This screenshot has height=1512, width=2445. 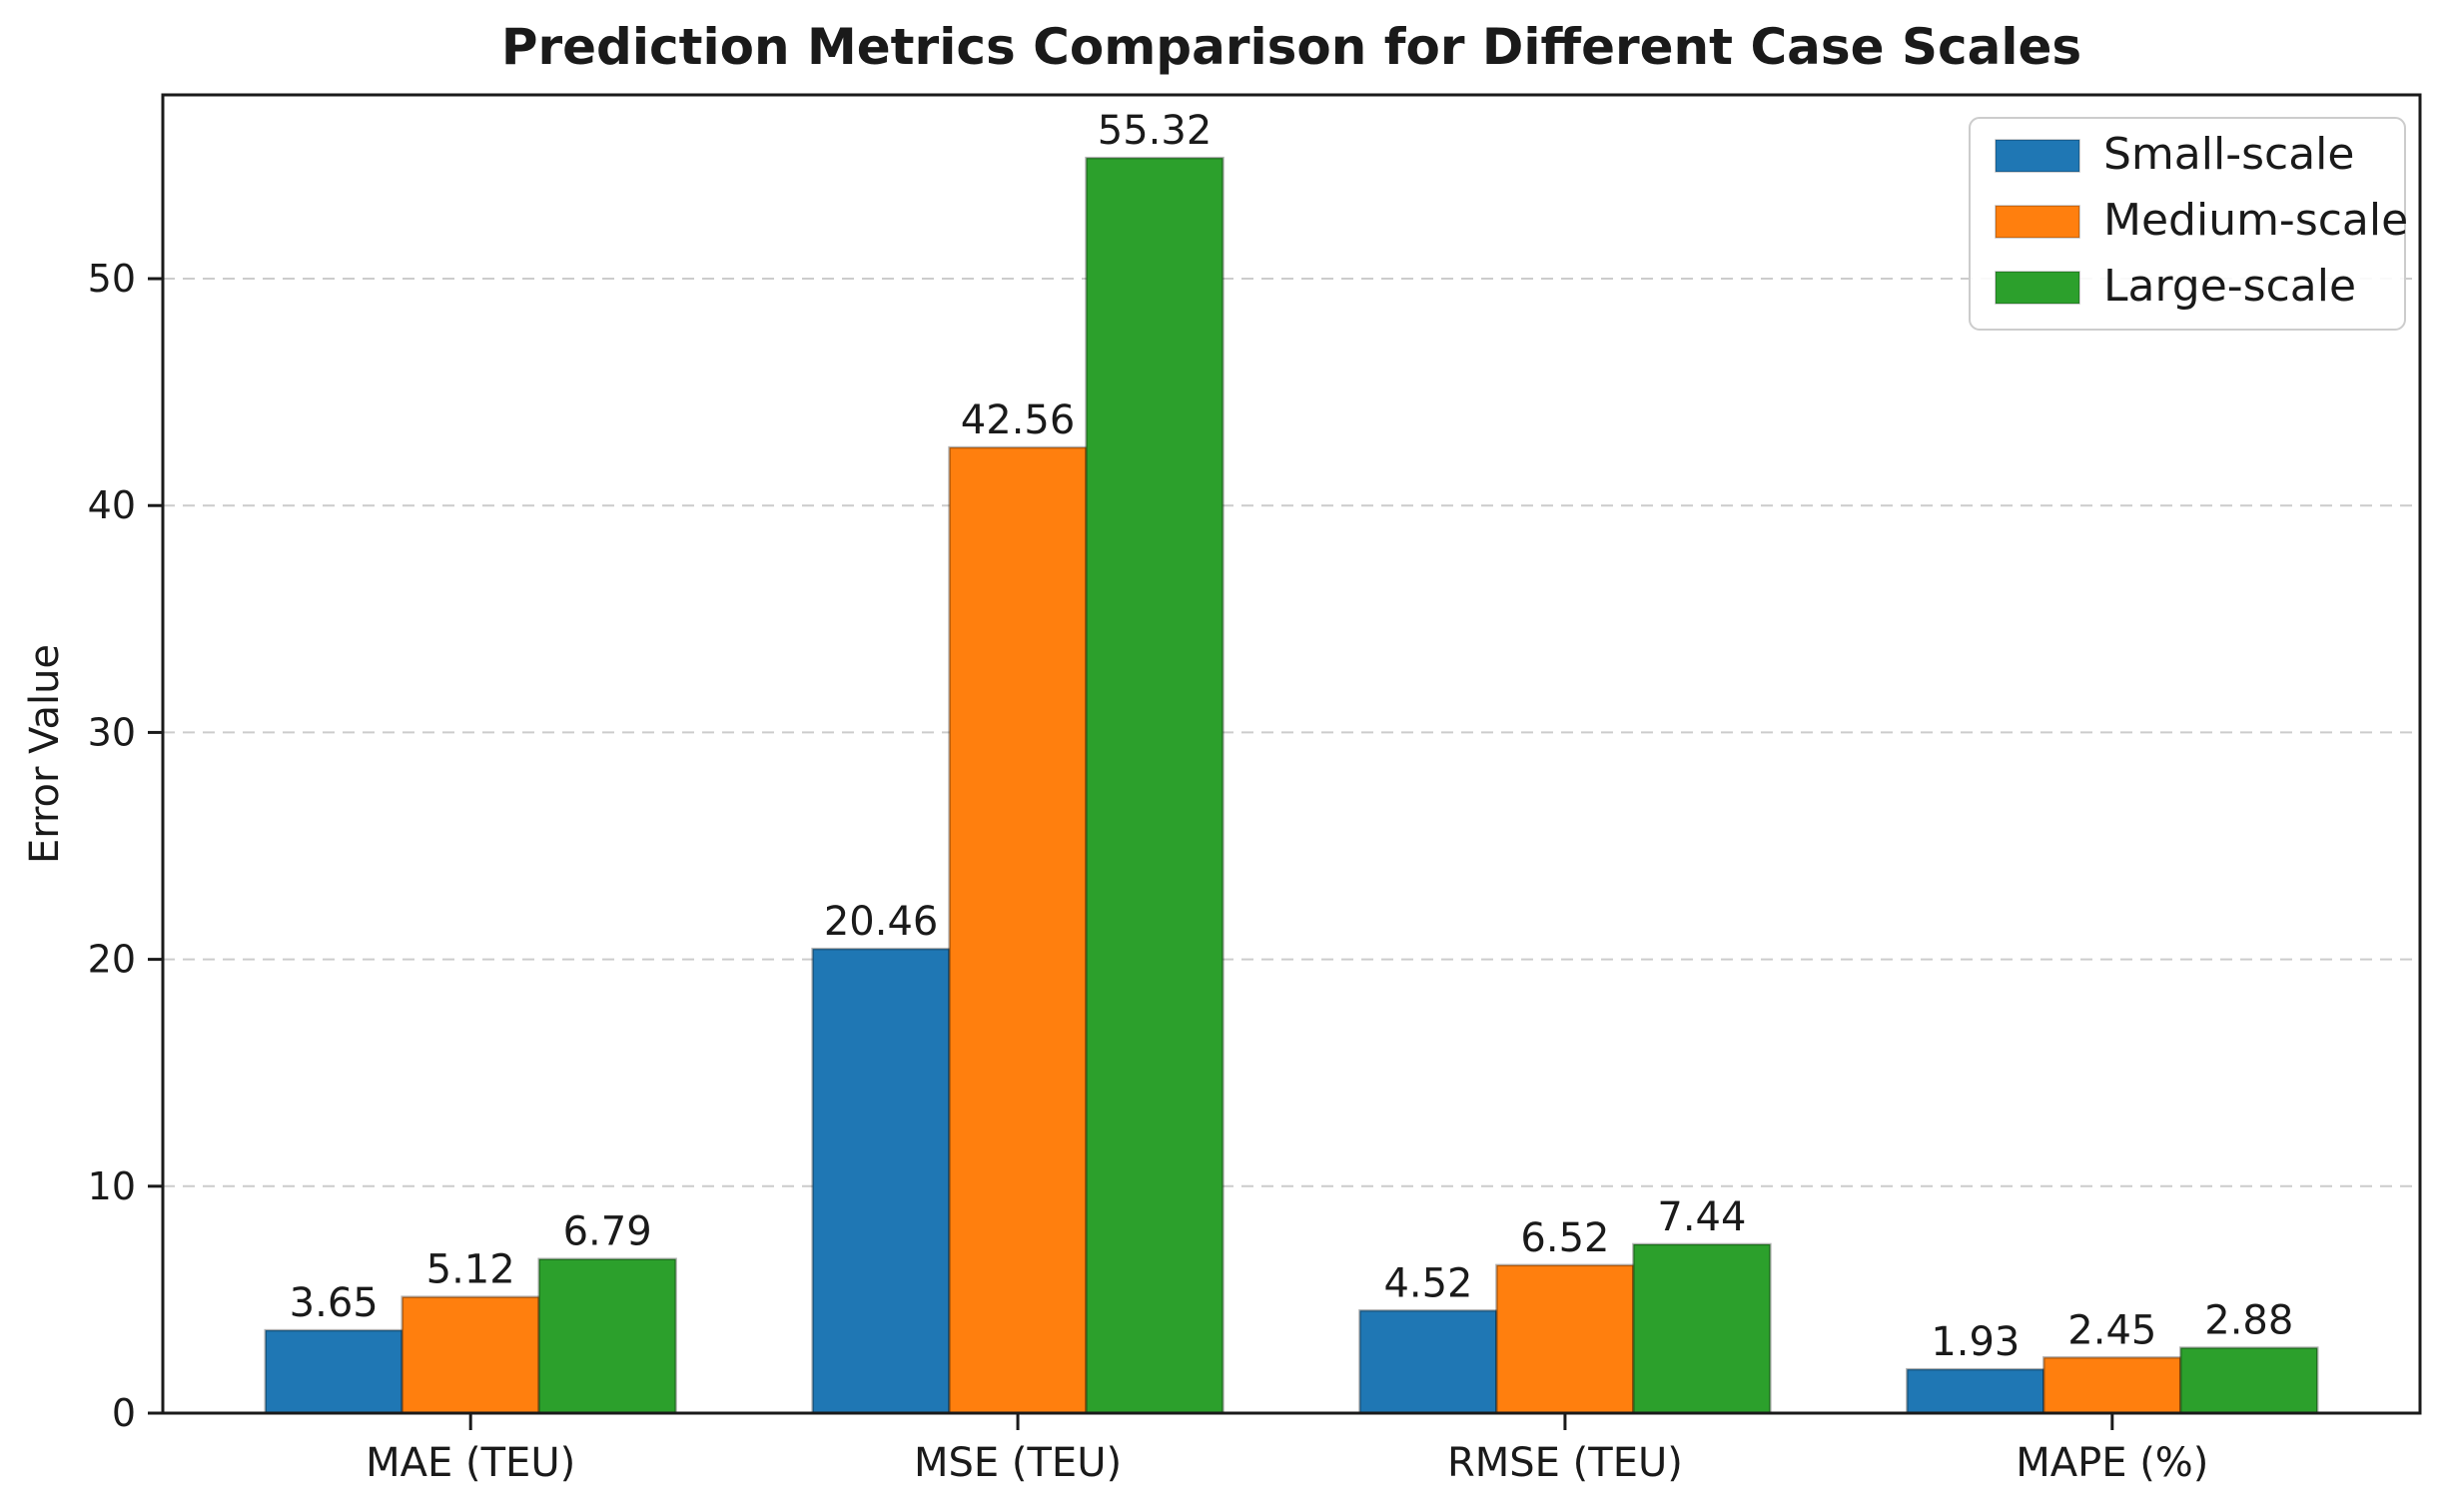 What do you see at coordinates (2112, 1385) in the screenshot?
I see `bar-medium-scale-mape` at bounding box center [2112, 1385].